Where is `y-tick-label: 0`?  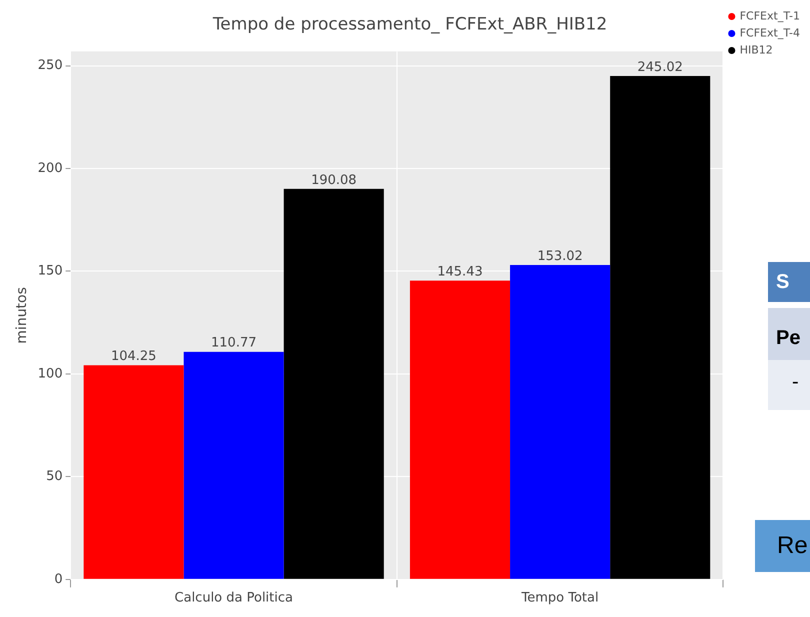
y-tick-label: 0 is located at coordinates (58, 579).